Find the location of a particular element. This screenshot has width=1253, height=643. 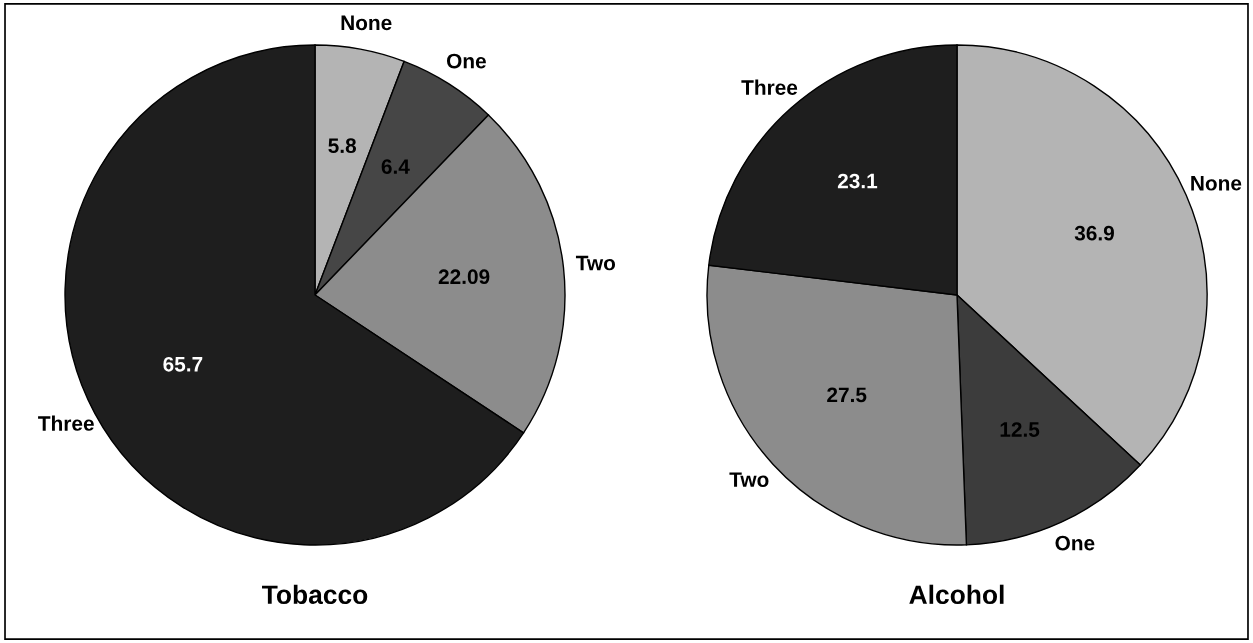

data-label: 22.09 is located at coordinates (464, 277).